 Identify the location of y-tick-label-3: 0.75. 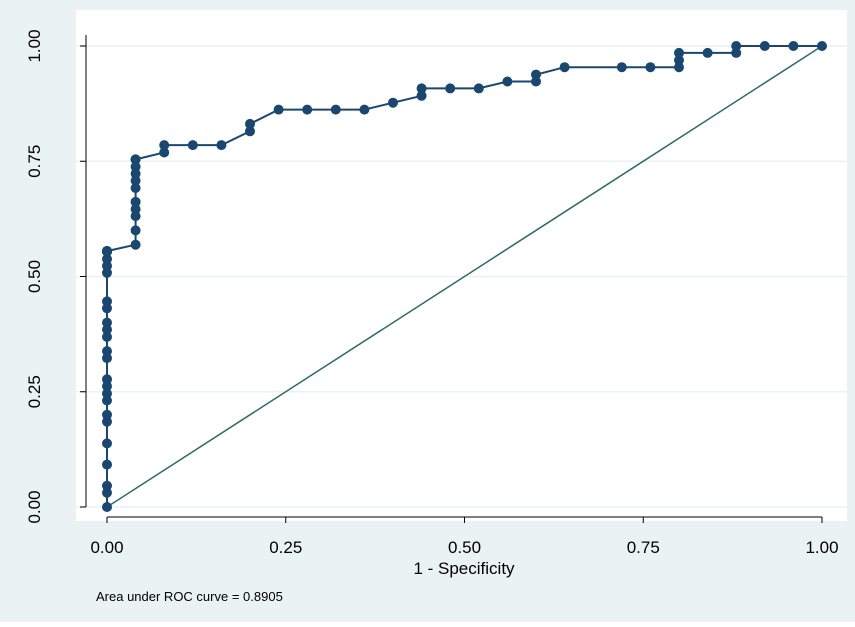
(34, 161).